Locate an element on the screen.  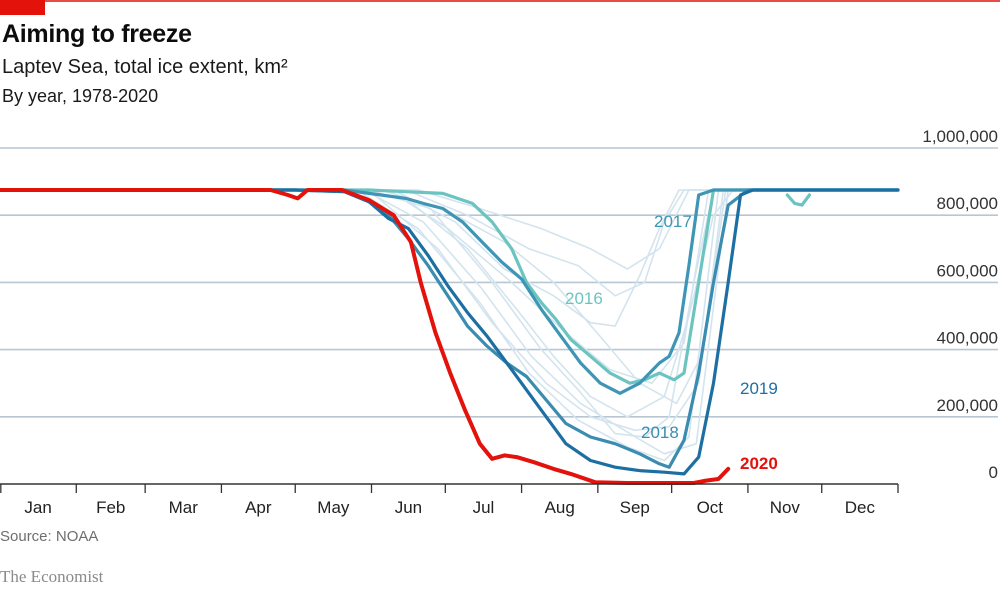
series-label-2016: 2016 is located at coordinates (584, 298).